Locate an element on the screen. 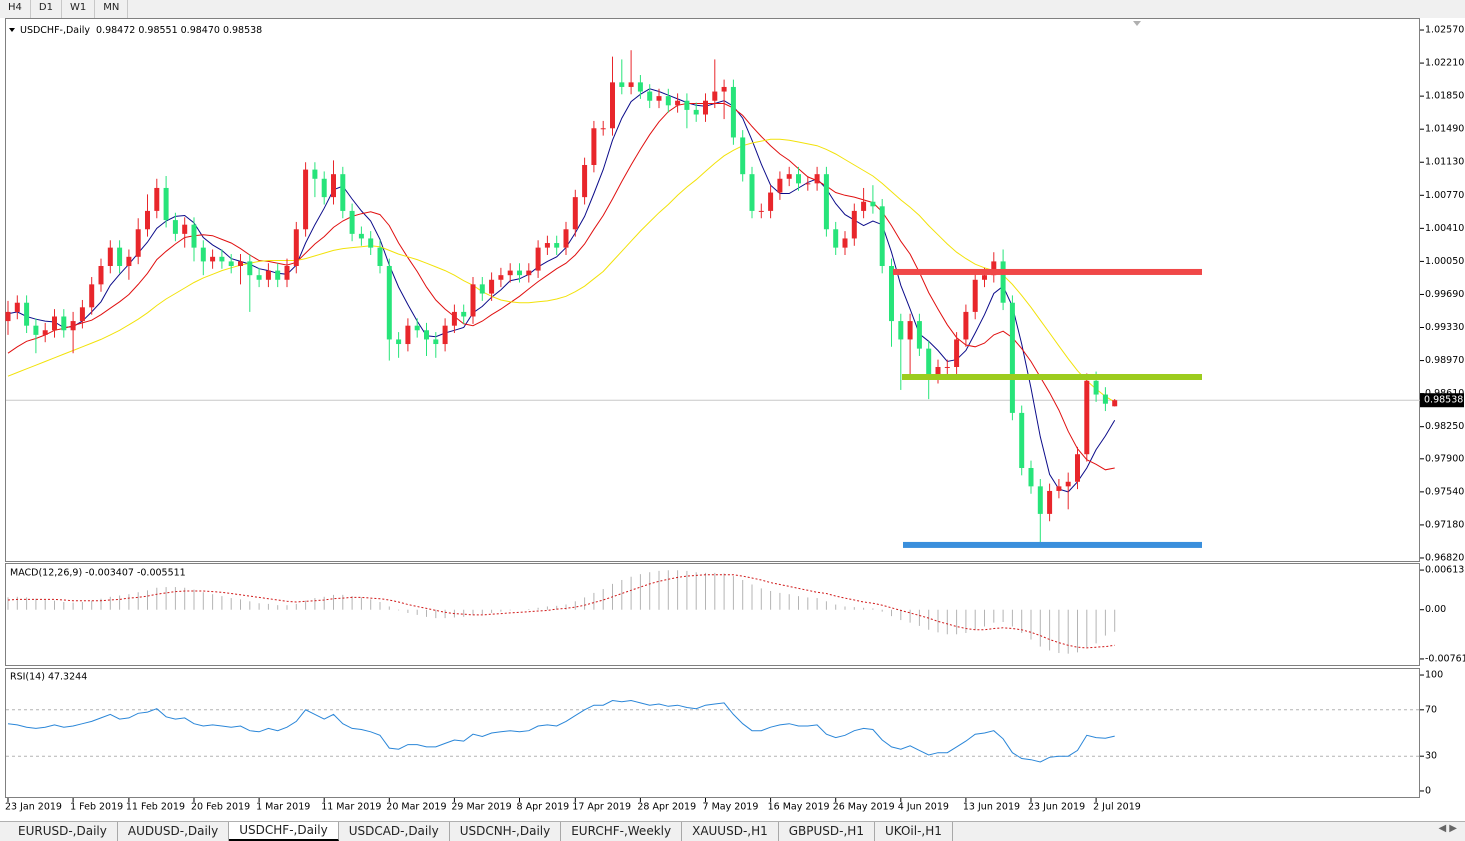 The height and width of the screenshot is (841, 1465). chart-tab: GBPUSD-,H1 is located at coordinates (827, 831).